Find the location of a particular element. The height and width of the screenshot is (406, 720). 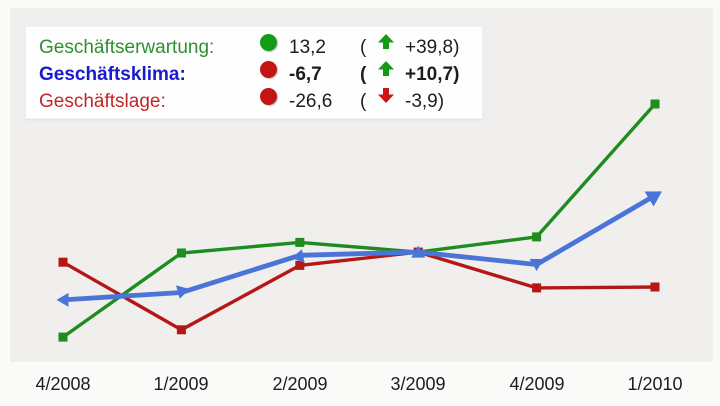

series-label: Geschäftserwartung: is located at coordinates (127, 47).